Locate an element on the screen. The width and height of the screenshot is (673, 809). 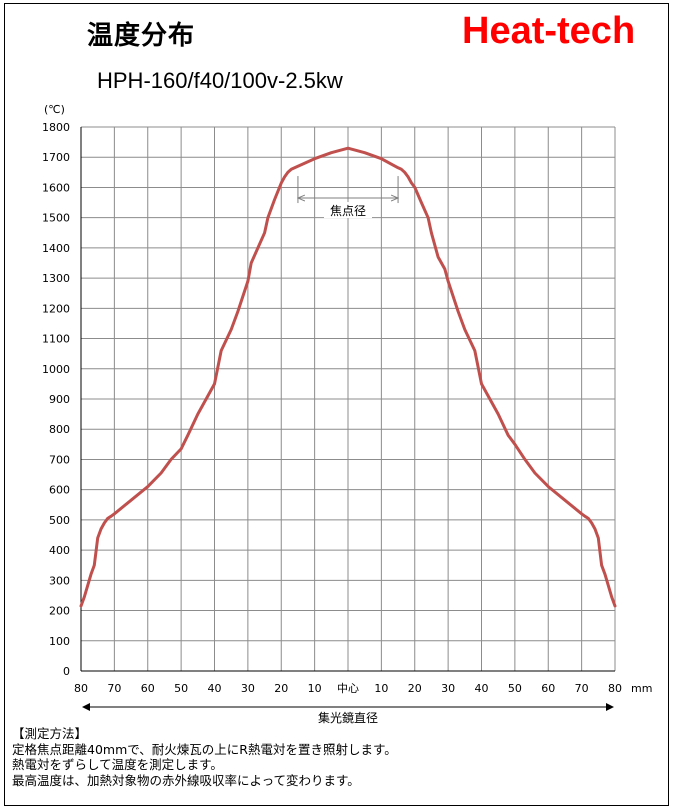
focal-diameter-label-bg is located at coordinates (348, 210).